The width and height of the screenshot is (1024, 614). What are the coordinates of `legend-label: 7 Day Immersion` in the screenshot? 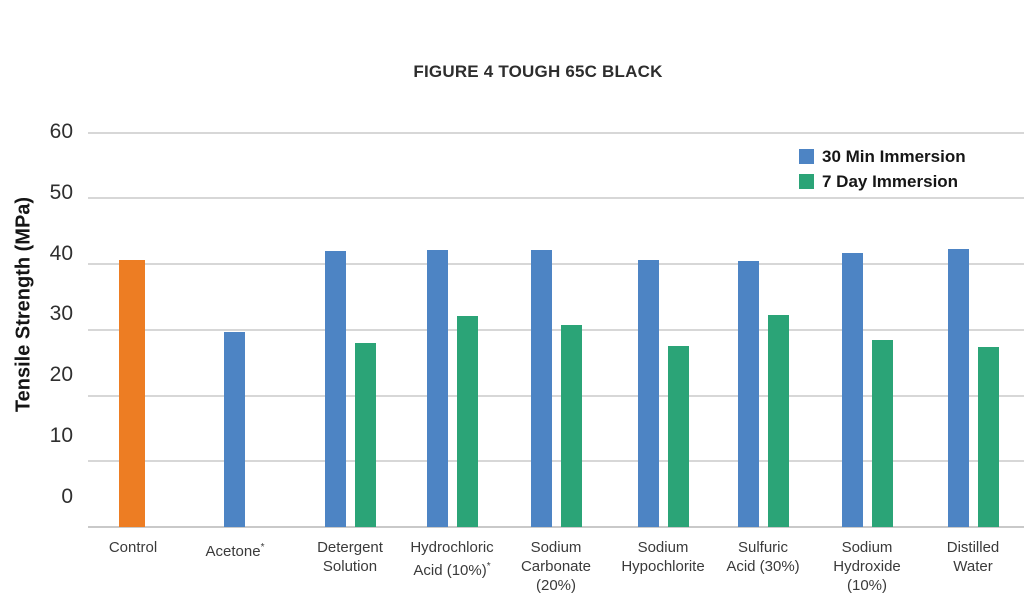 It's located at (890, 181).